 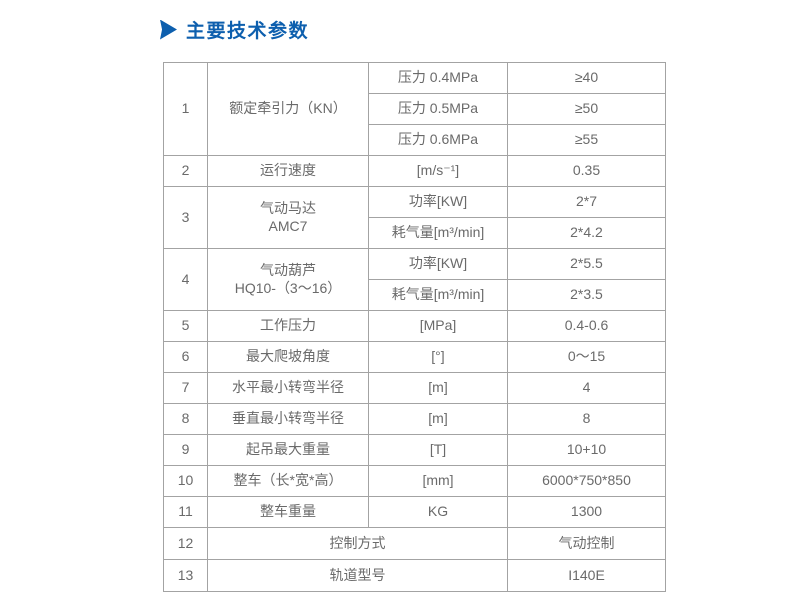 I want to click on cell-name: 轨道型号, so click(x=357, y=575).